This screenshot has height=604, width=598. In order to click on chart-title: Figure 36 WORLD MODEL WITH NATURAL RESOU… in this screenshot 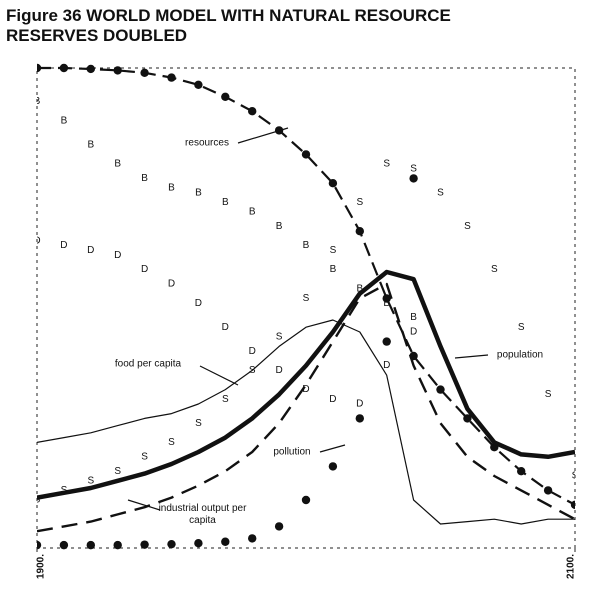, I will do `click(228, 25)`.